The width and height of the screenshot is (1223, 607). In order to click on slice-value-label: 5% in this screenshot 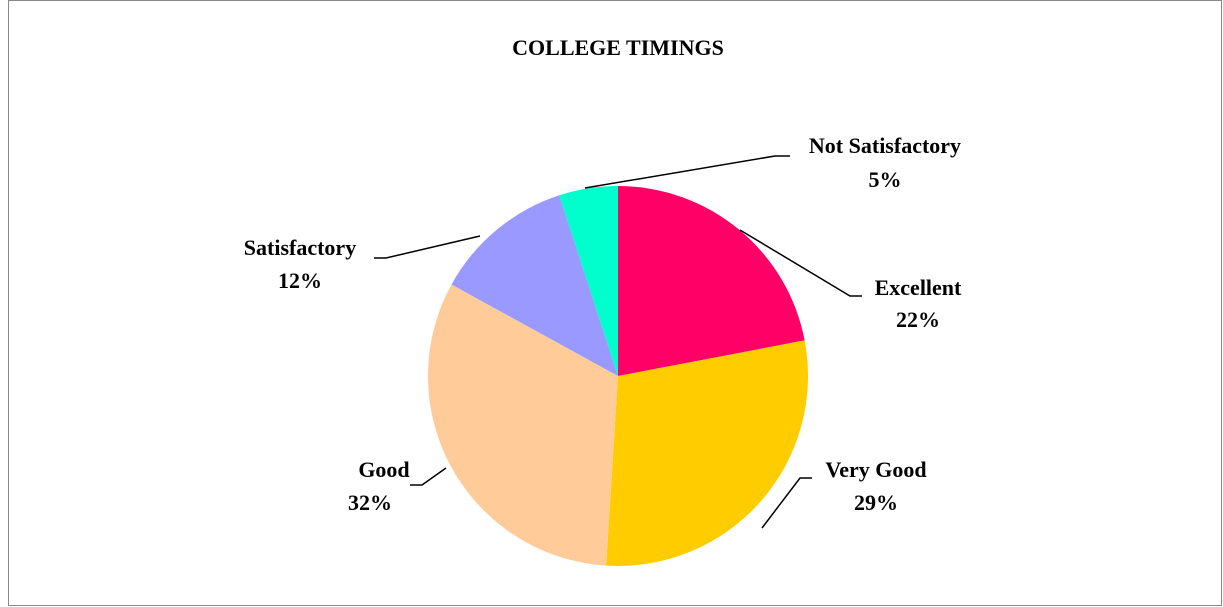, I will do `click(885, 179)`.